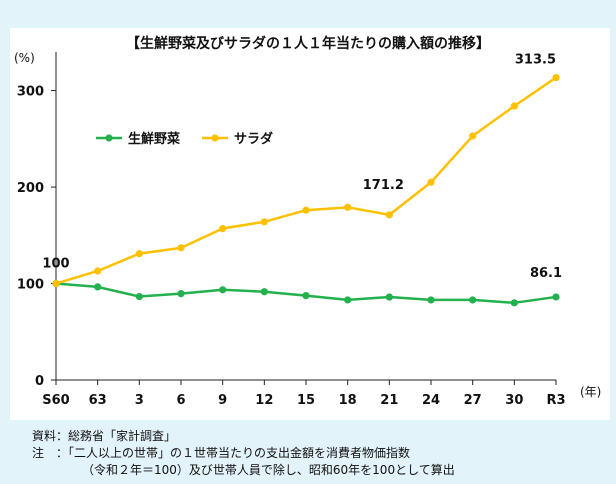  What do you see at coordinates (222, 400) in the screenshot?
I see `x-tick-label: 9` at bounding box center [222, 400].